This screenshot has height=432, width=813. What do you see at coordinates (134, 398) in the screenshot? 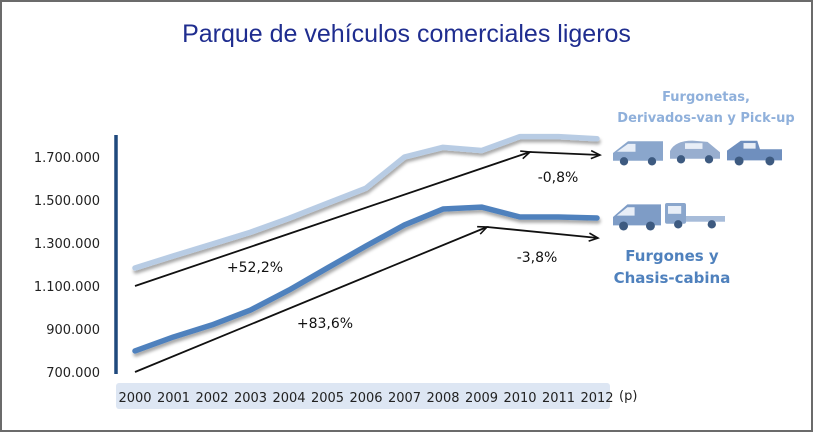
I see `x-tick-label: 2000` at bounding box center [134, 398].